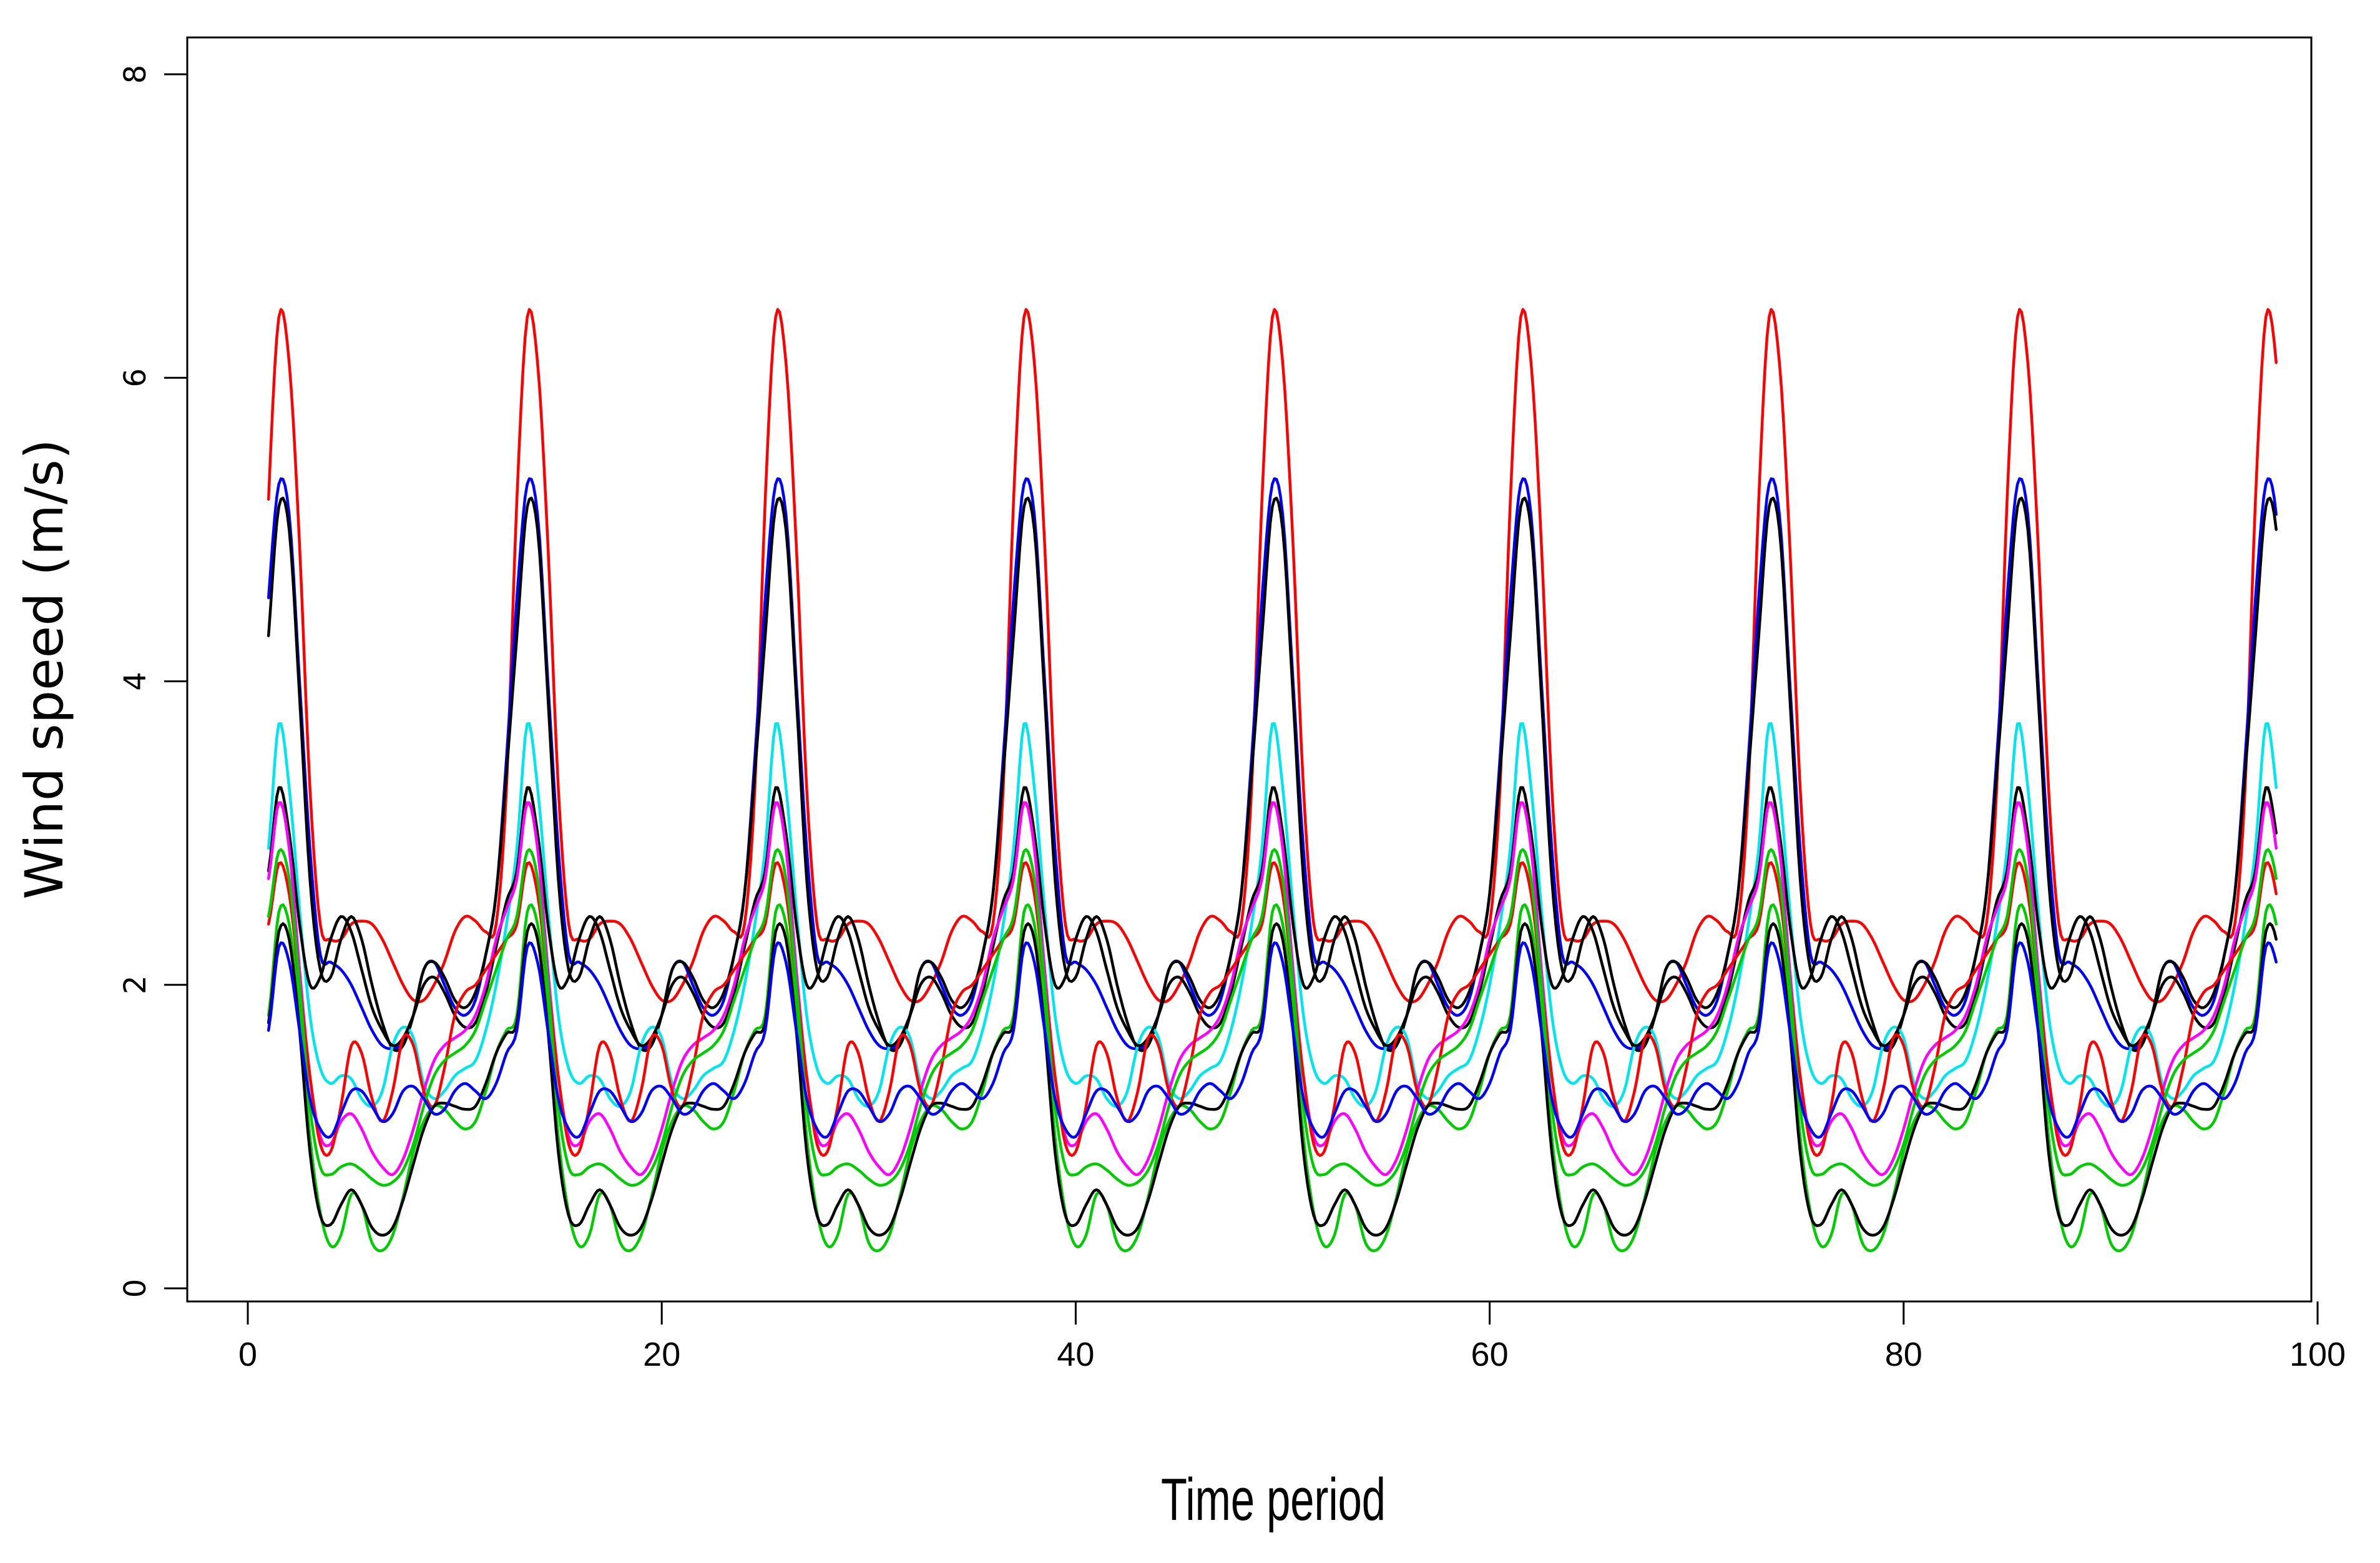 The height and width of the screenshot is (1563, 2380). I want to click on x-tick-label: 80, so click(1903, 1354).